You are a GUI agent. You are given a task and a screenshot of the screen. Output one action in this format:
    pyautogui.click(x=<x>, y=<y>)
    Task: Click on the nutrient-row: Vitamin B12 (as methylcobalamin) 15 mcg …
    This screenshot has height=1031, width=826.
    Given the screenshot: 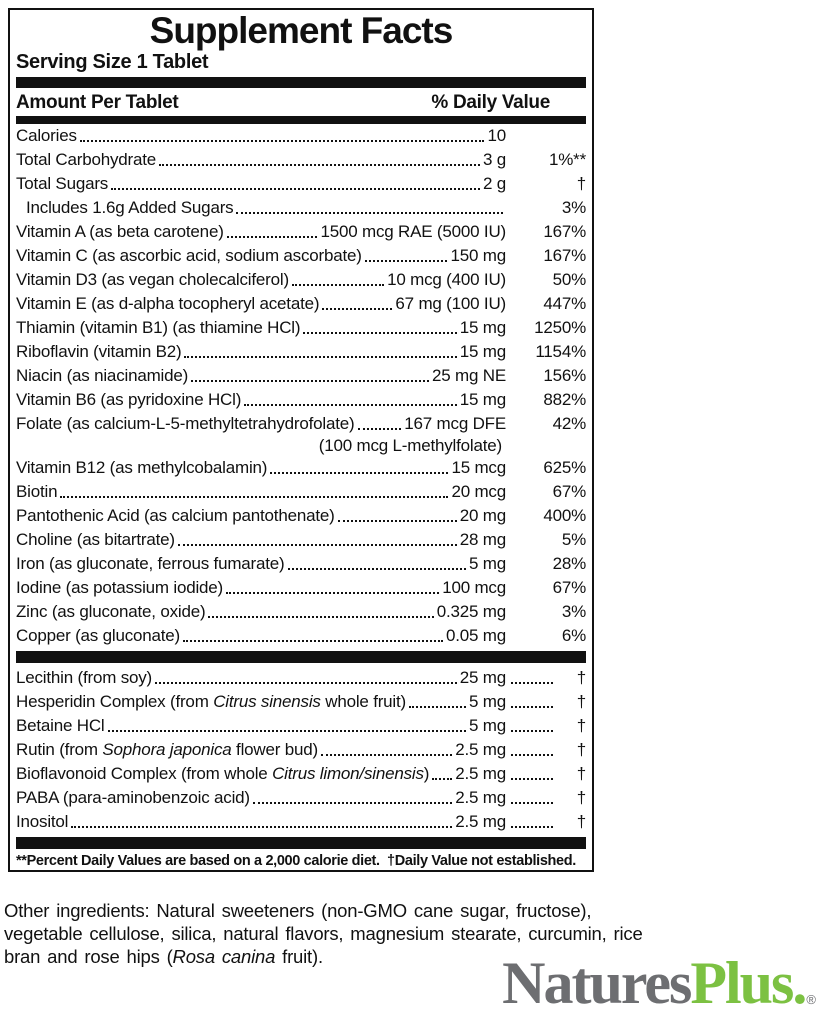 What is the action you would take?
    pyautogui.click(x=301, y=468)
    